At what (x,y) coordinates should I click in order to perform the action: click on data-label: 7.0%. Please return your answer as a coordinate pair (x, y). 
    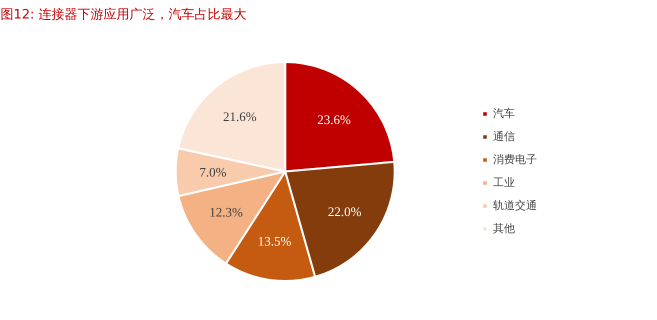
    Looking at the image, I should click on (213, 172).